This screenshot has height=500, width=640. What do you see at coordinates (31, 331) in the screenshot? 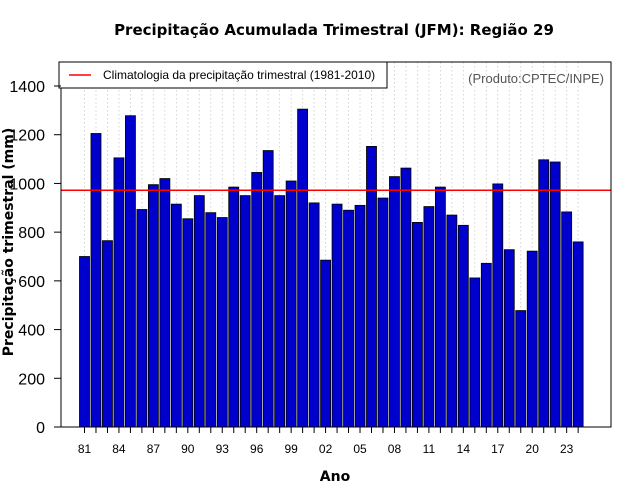
I see `y-tick-label: 400` at bounding box center [31, 331].